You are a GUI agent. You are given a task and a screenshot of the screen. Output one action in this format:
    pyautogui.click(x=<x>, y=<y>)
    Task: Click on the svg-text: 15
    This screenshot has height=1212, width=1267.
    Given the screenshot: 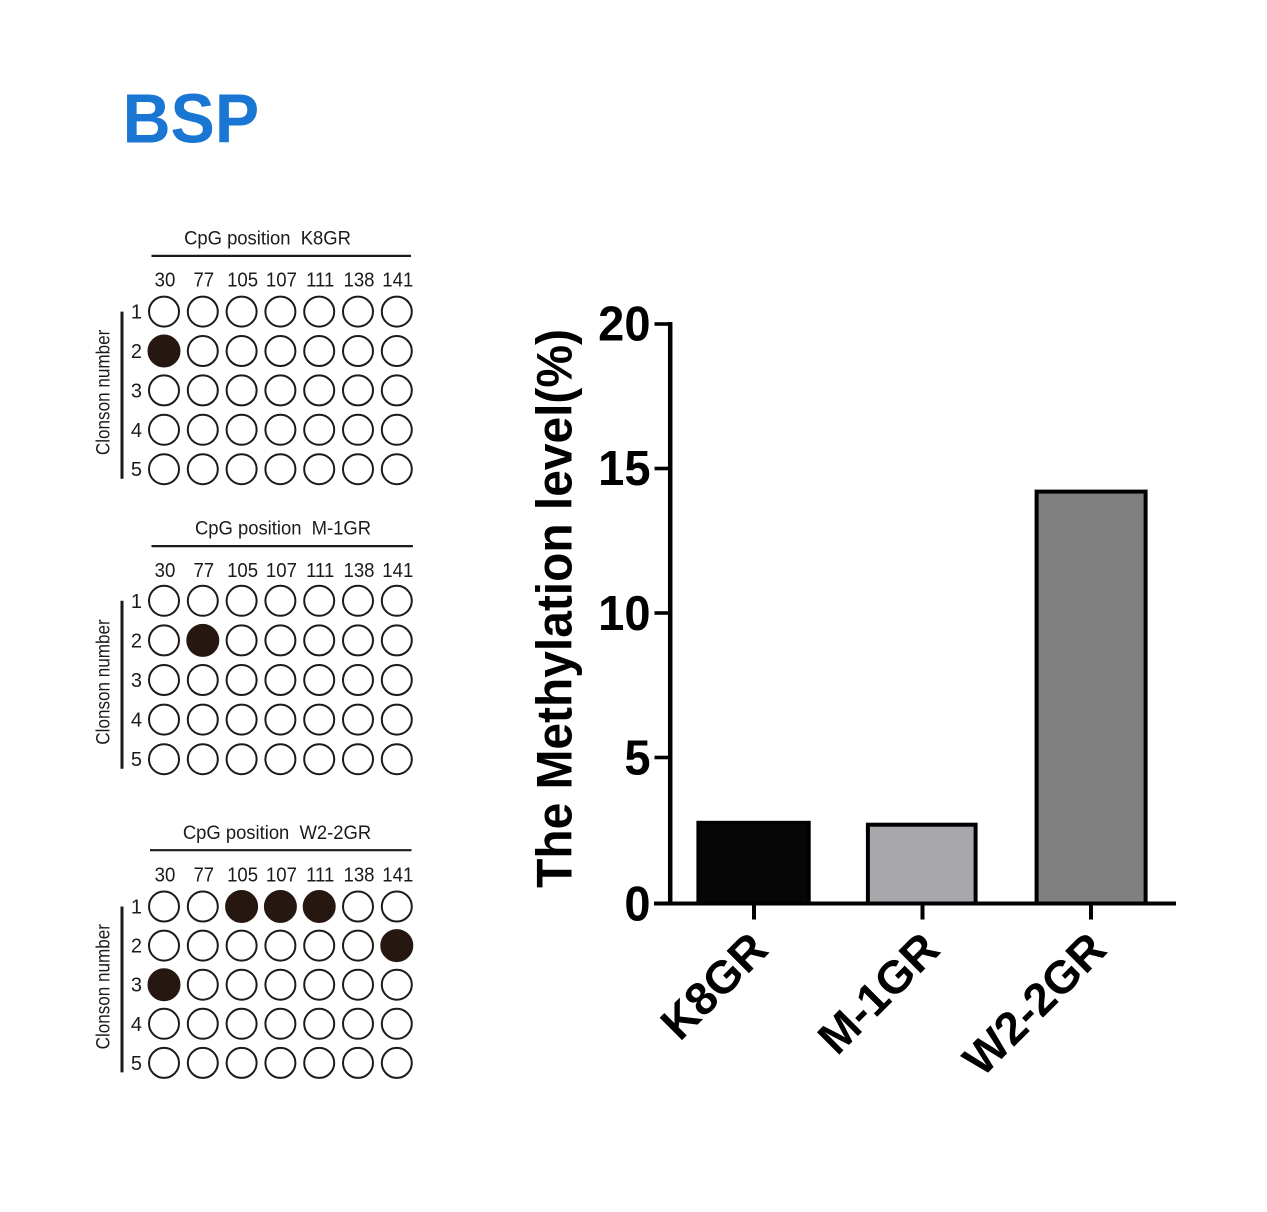 What is the action you would take?
    pyautogui.click(x=624, y=469)
    